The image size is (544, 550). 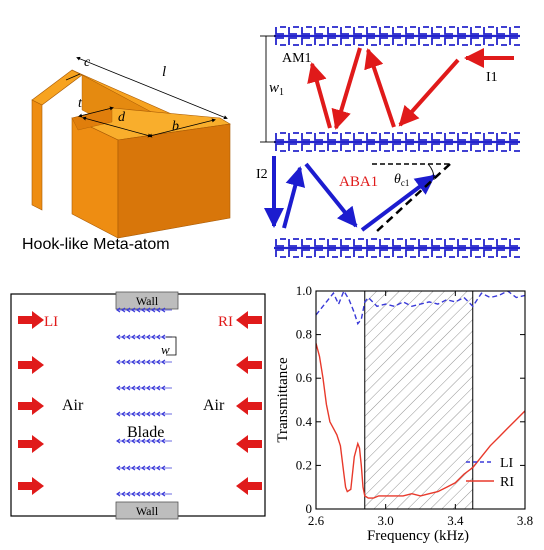 I want to click on blade-rows, so click(x=144, y=402).